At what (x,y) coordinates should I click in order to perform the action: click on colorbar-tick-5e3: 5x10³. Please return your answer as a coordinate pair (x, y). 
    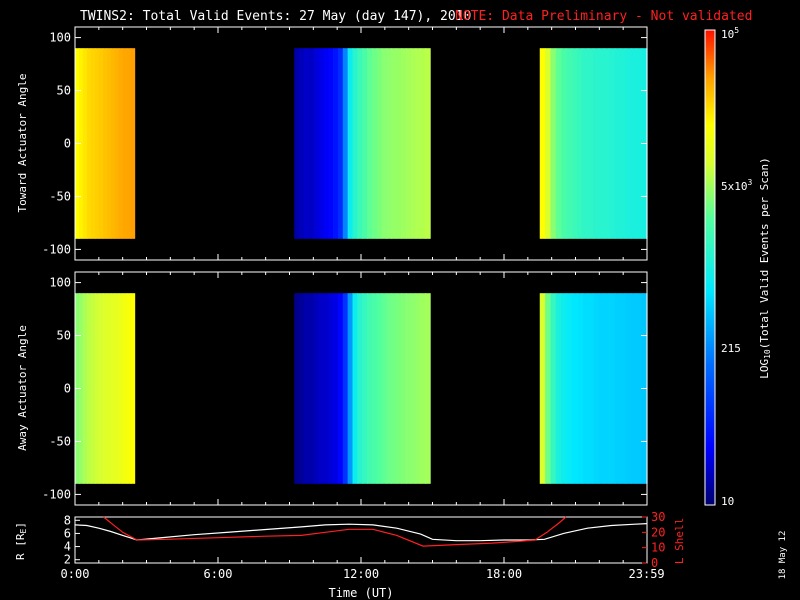
    Looking at the image, I should click on (737, 185).